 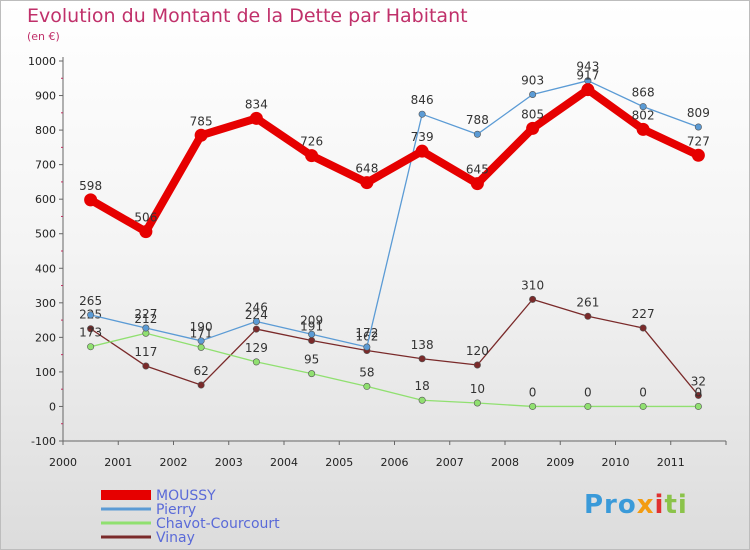 What do you see at coordinates (643, 115) in the screenshot?
I see `data-label: 802` at bounding box center [643, 115].